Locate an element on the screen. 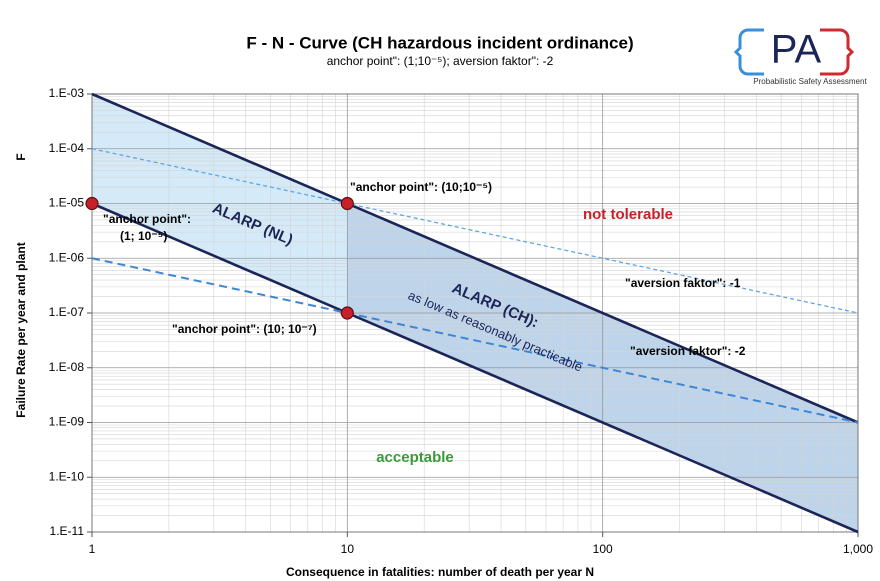 The width and height of the screenshot is (880, 581). annotation: "anchor point": is located at coordinates (147, 219).